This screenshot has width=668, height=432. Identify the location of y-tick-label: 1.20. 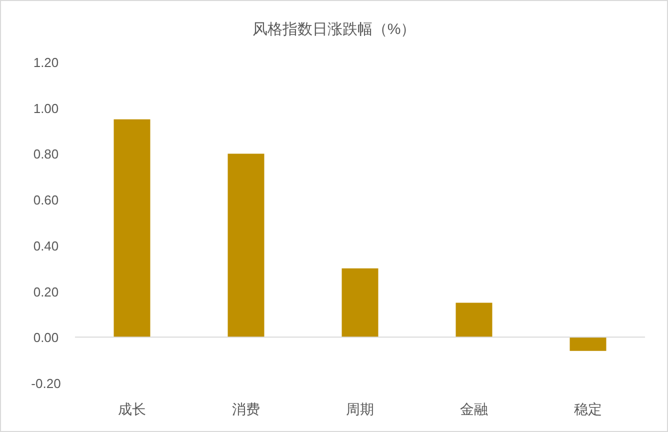
(46, 62).